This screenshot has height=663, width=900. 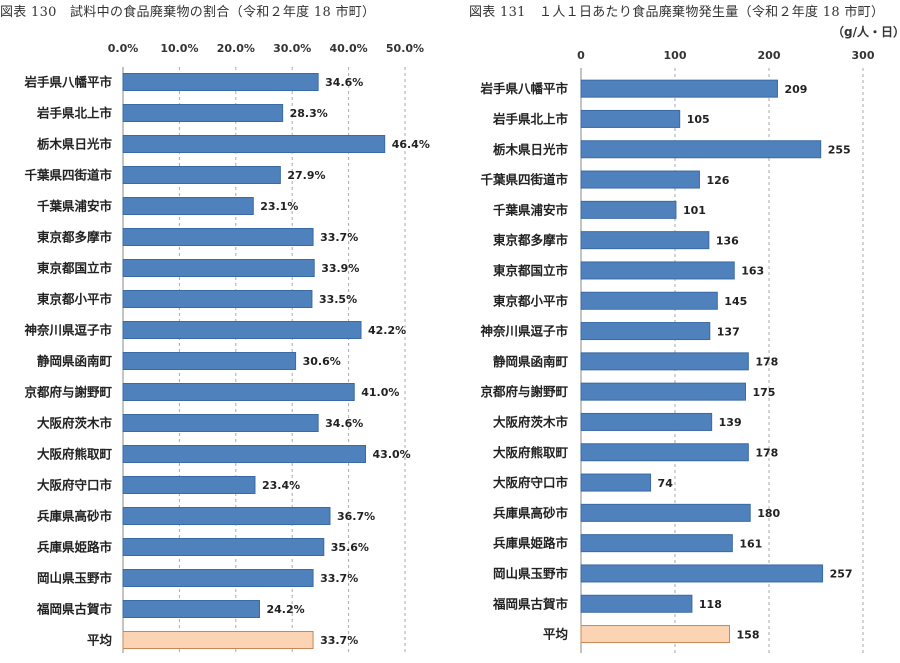 What do you see at coordinates (839, 149) in the screenshot?
I see `right-data-label: 255` at bounding box center [839, 149].